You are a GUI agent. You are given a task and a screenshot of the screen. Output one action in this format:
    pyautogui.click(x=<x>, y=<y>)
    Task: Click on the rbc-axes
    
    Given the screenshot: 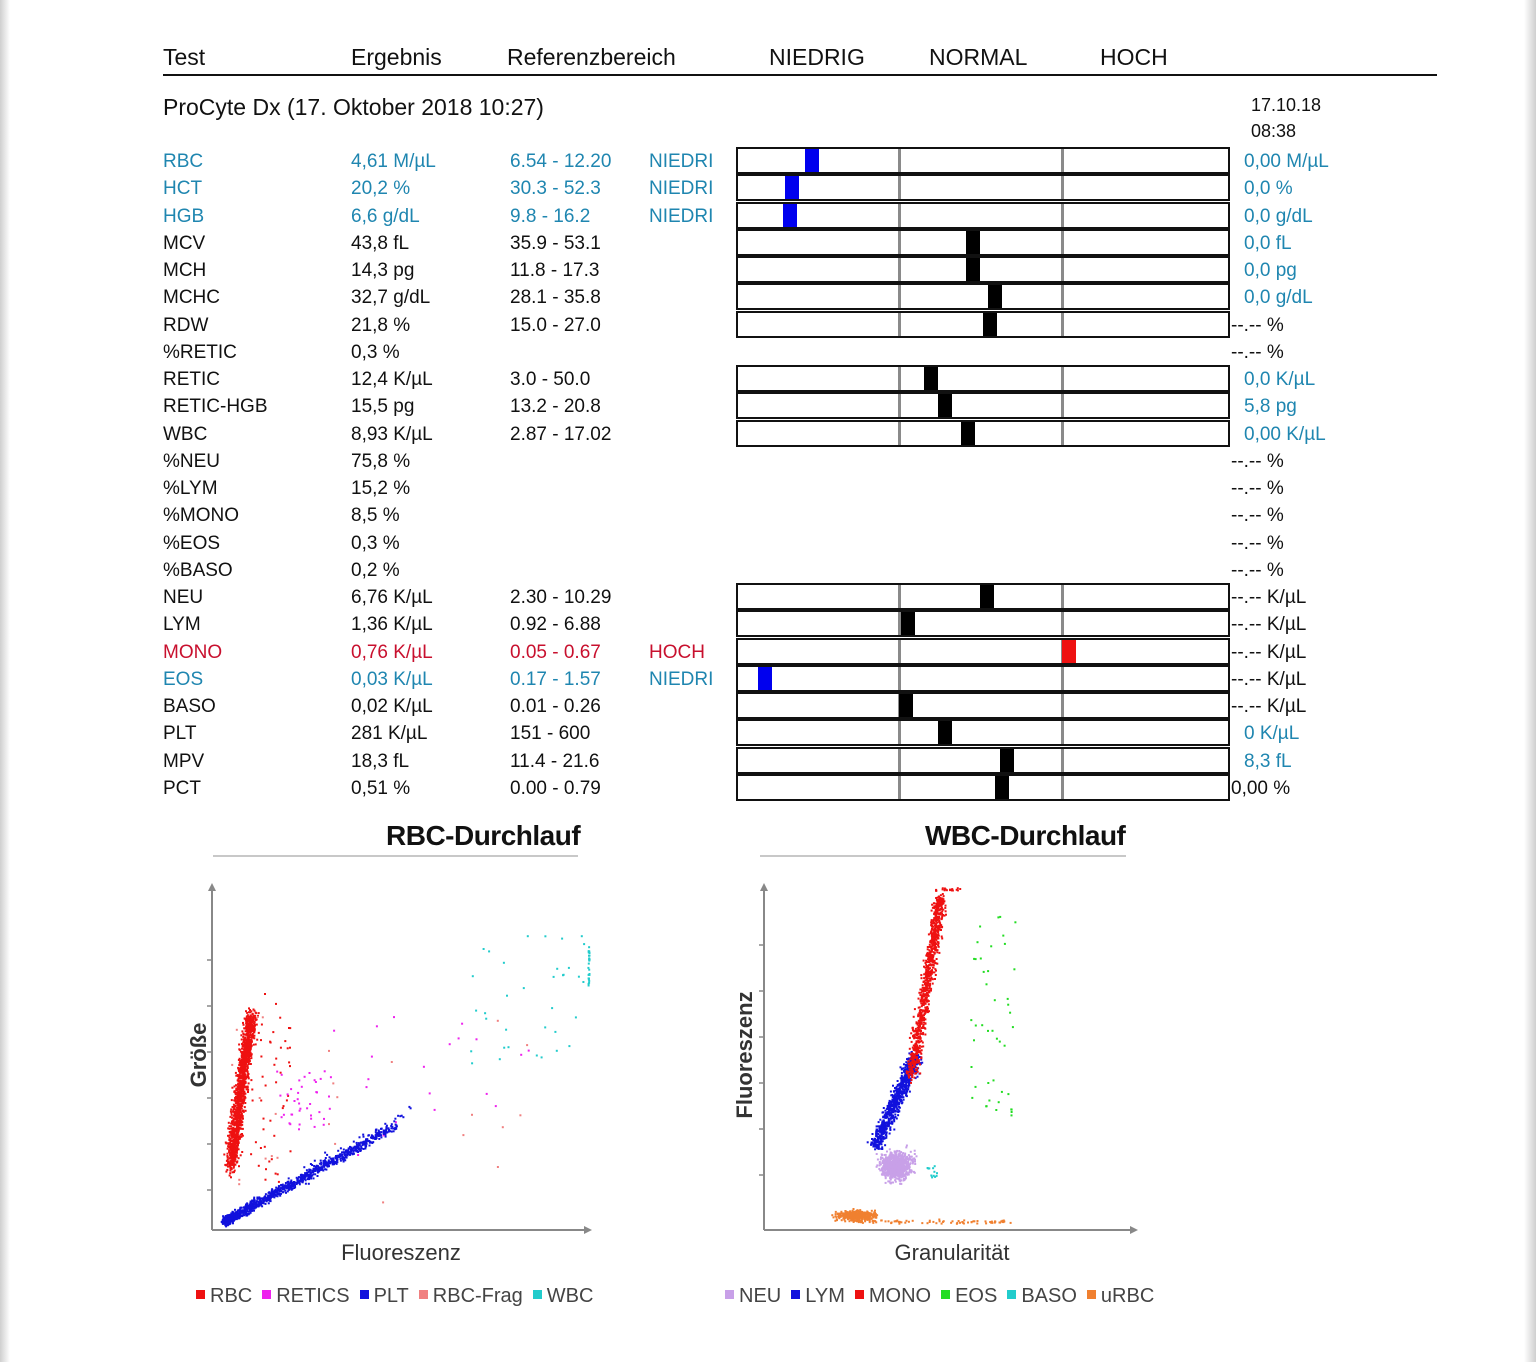 What is the action you would take?
    pyautogui.click(x=400, y=1058)
    